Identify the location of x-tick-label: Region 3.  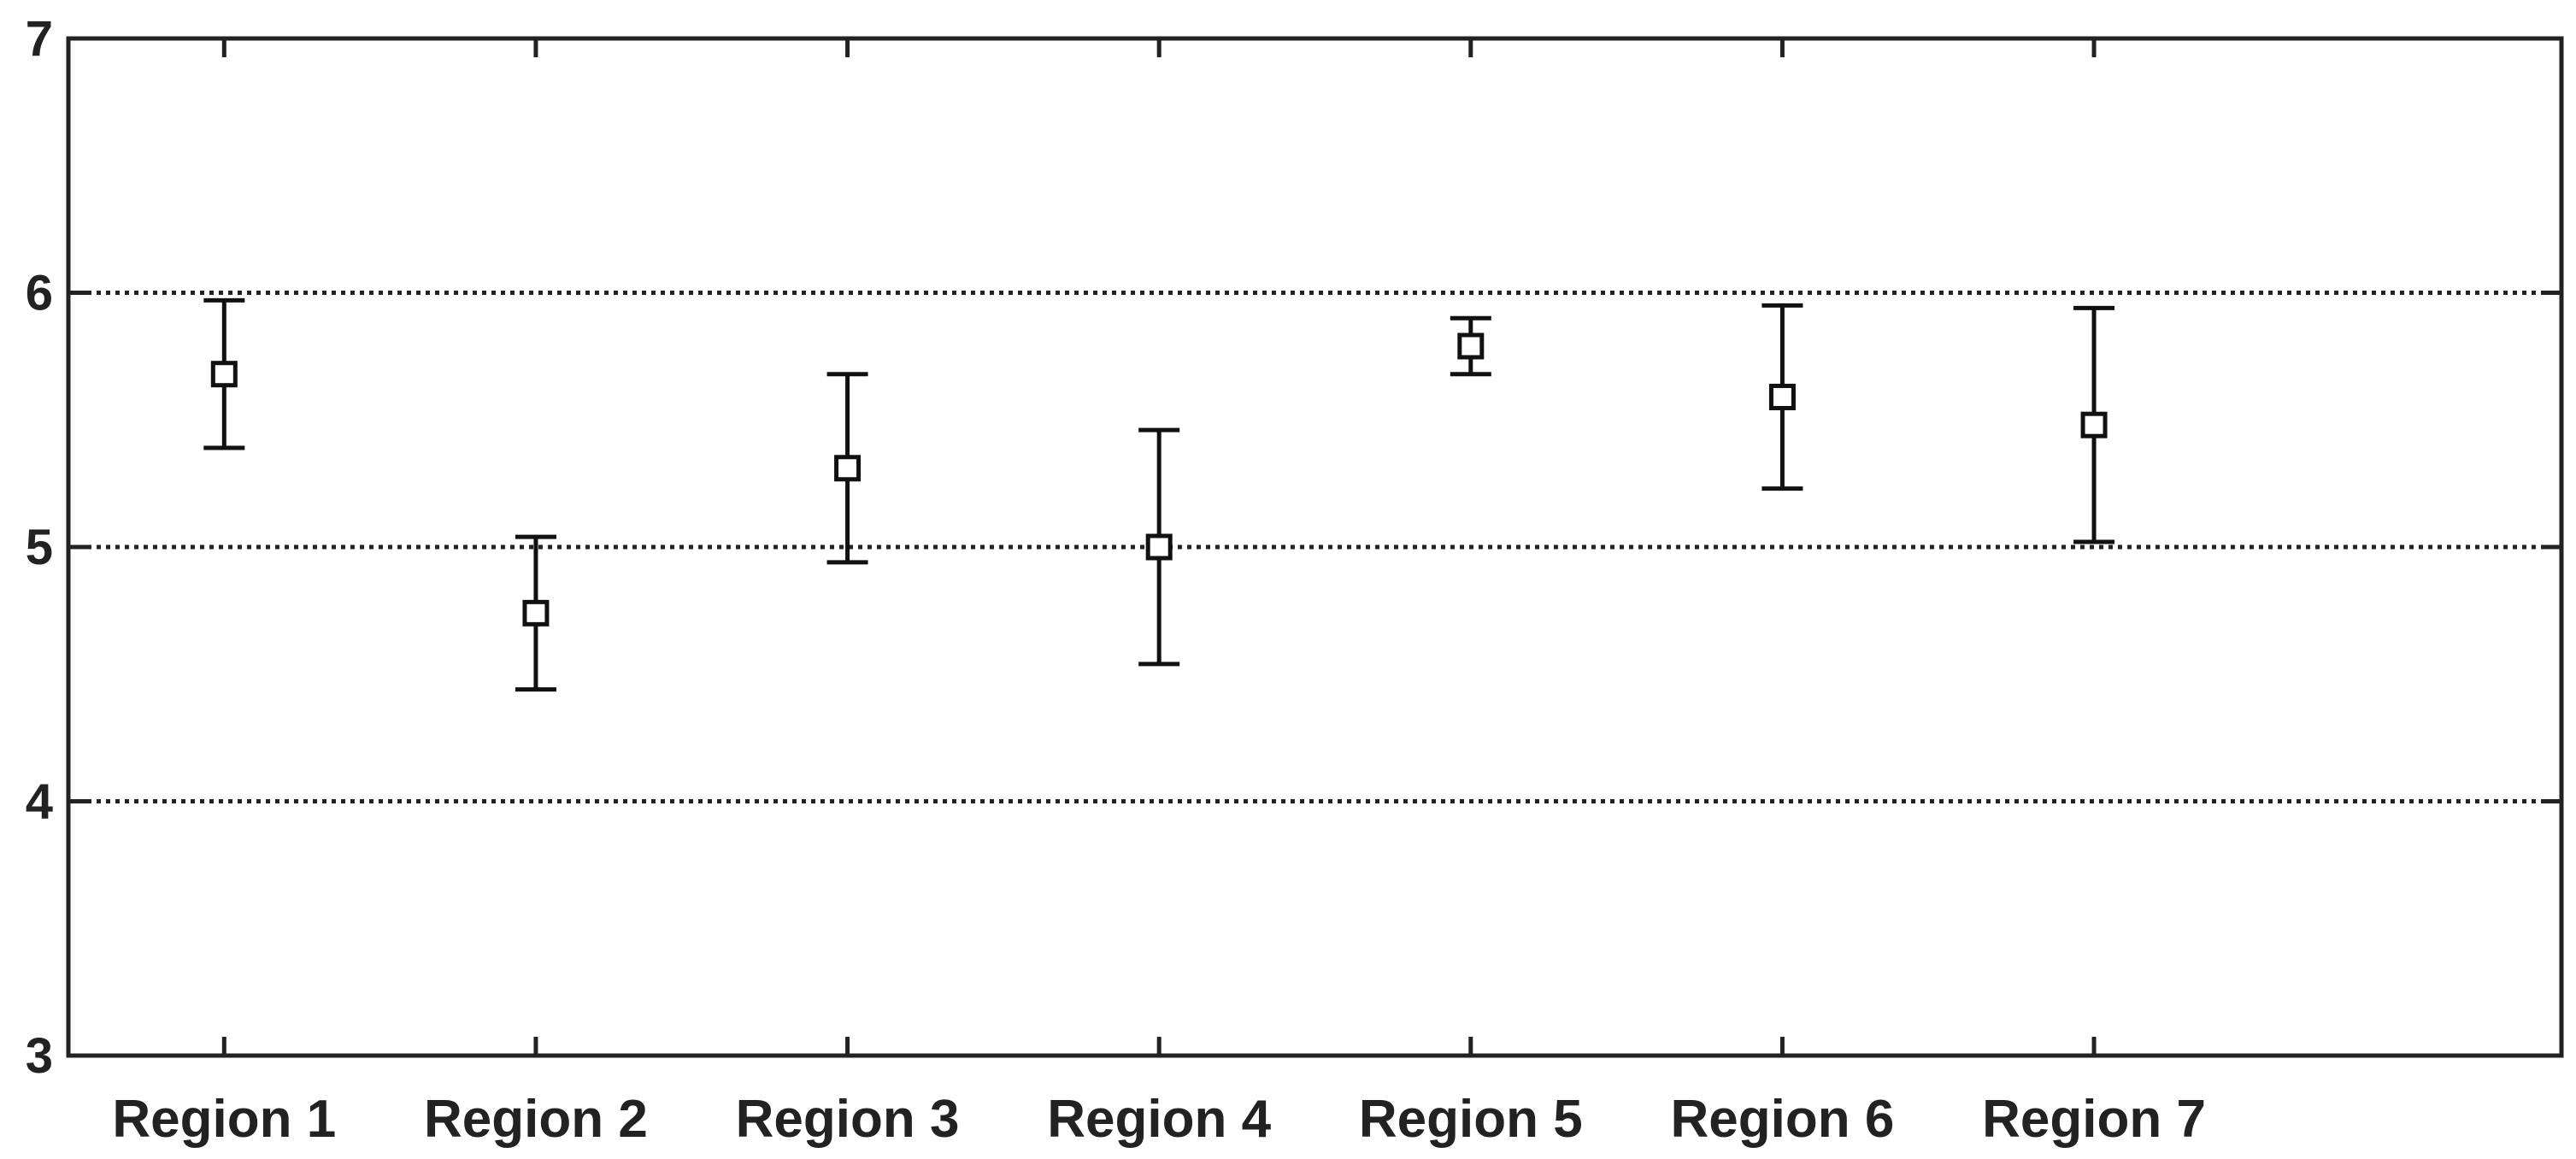
(848, 1119).